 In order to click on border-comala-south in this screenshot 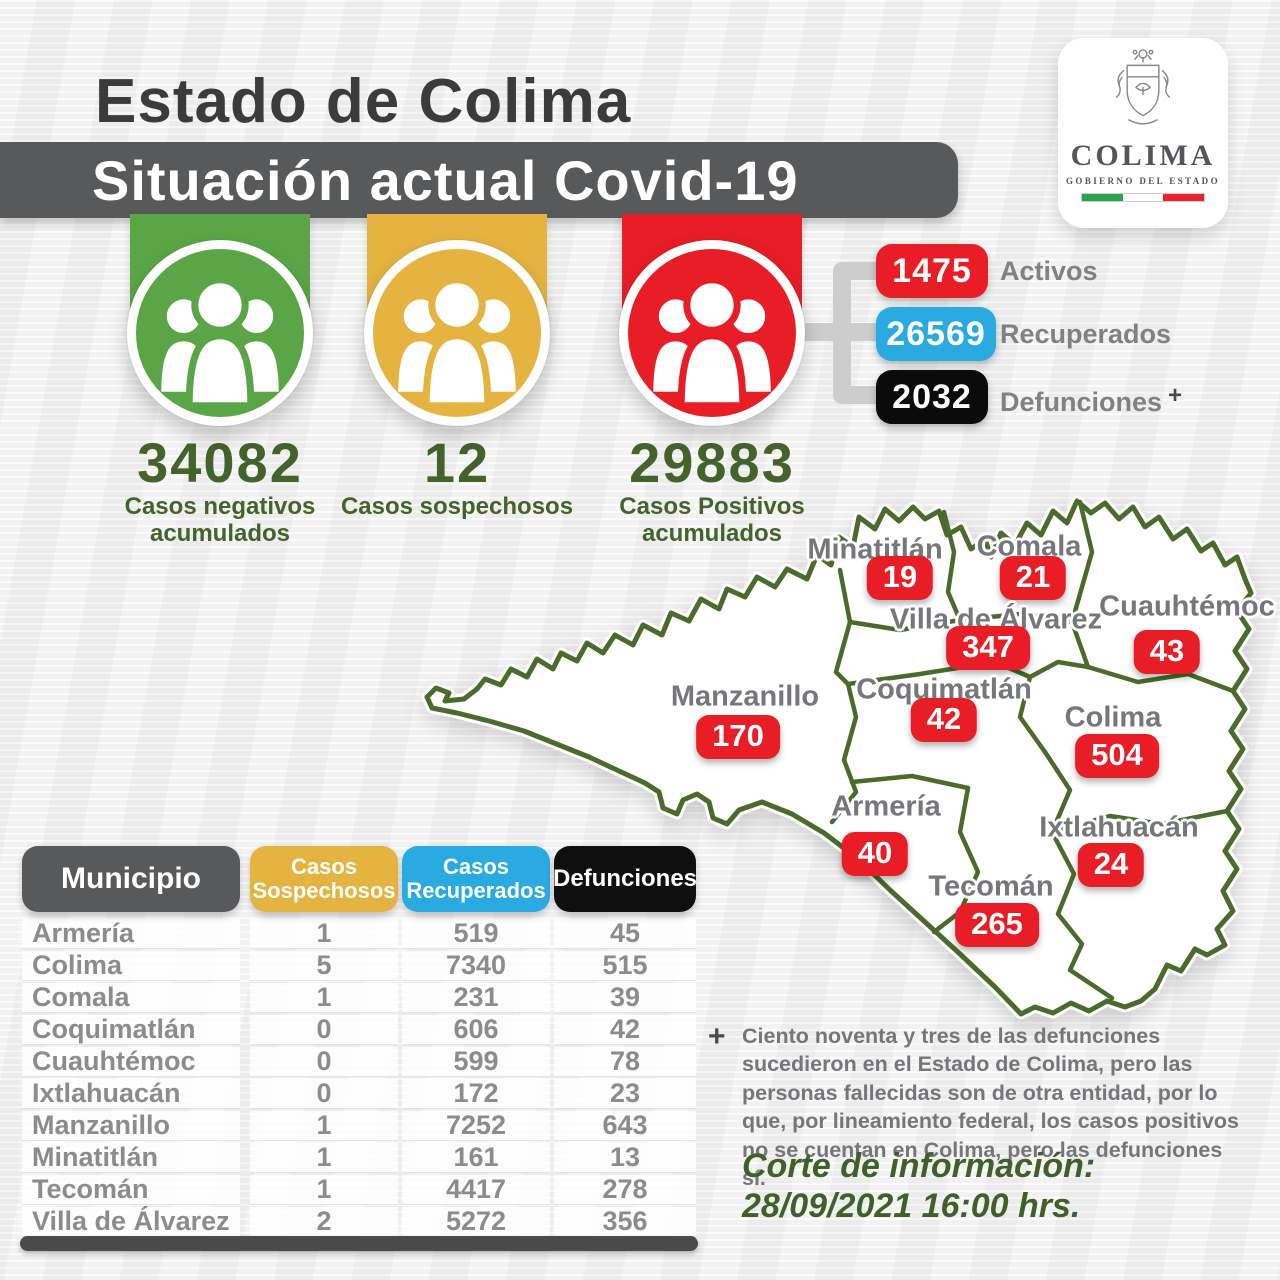, I will do `click(1016, 618)`.